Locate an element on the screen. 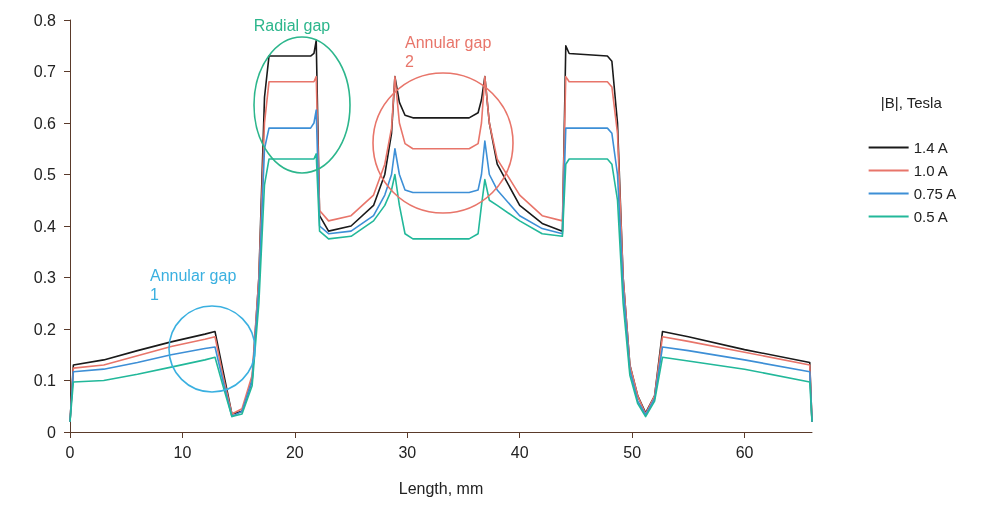  y-tick-label: 0 is located at coordinates (52, 432).